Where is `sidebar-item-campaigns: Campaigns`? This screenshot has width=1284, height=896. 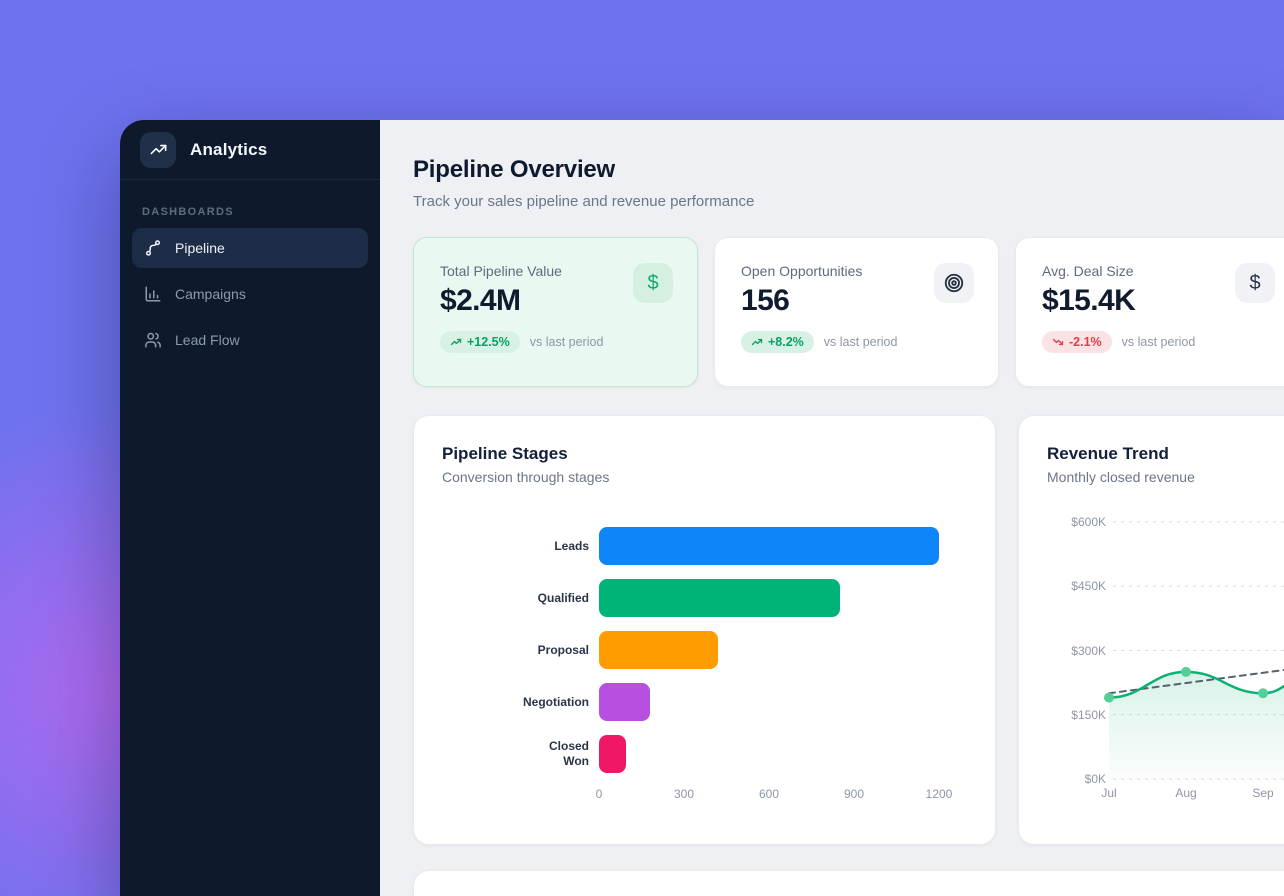
sidebar-item-campaigns: Campaigns is located at coordinates (250, 294).